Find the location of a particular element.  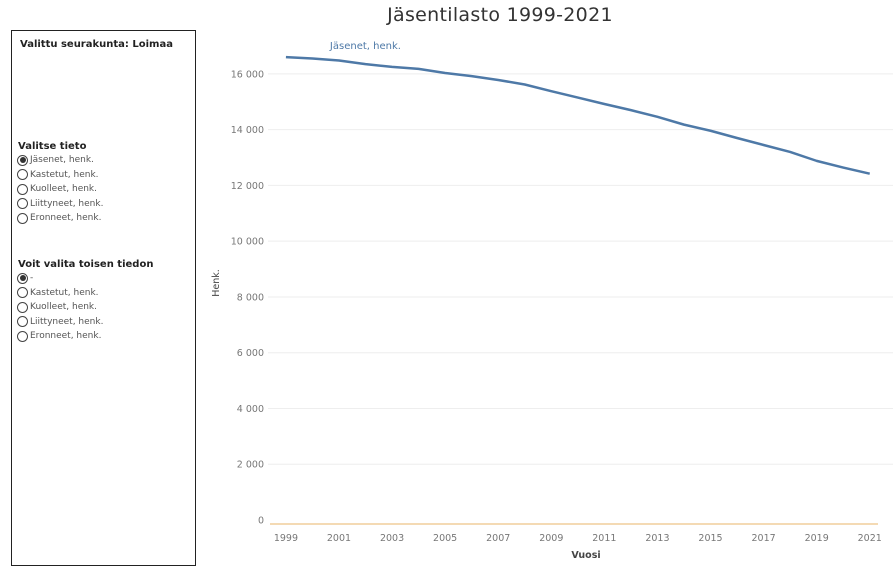

x-tick-label: 2001 is located at coordinates (339, 538).